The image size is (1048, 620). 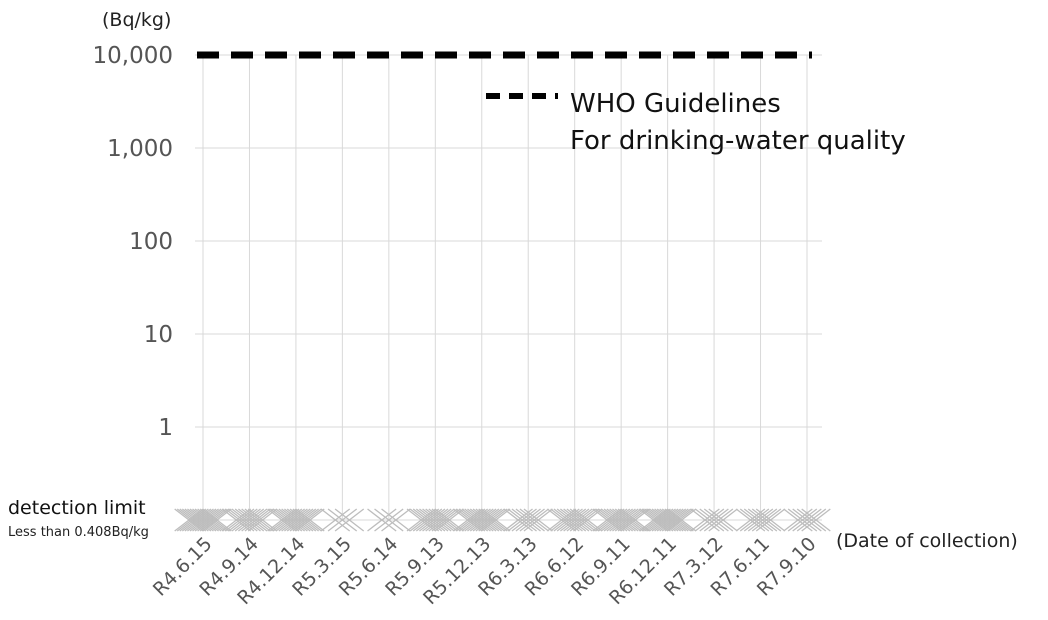 What do you see at coordinates (77, 508) in the screenshot?
I see `detection-limit-title: detection limit` at bounding box center [77, 508].